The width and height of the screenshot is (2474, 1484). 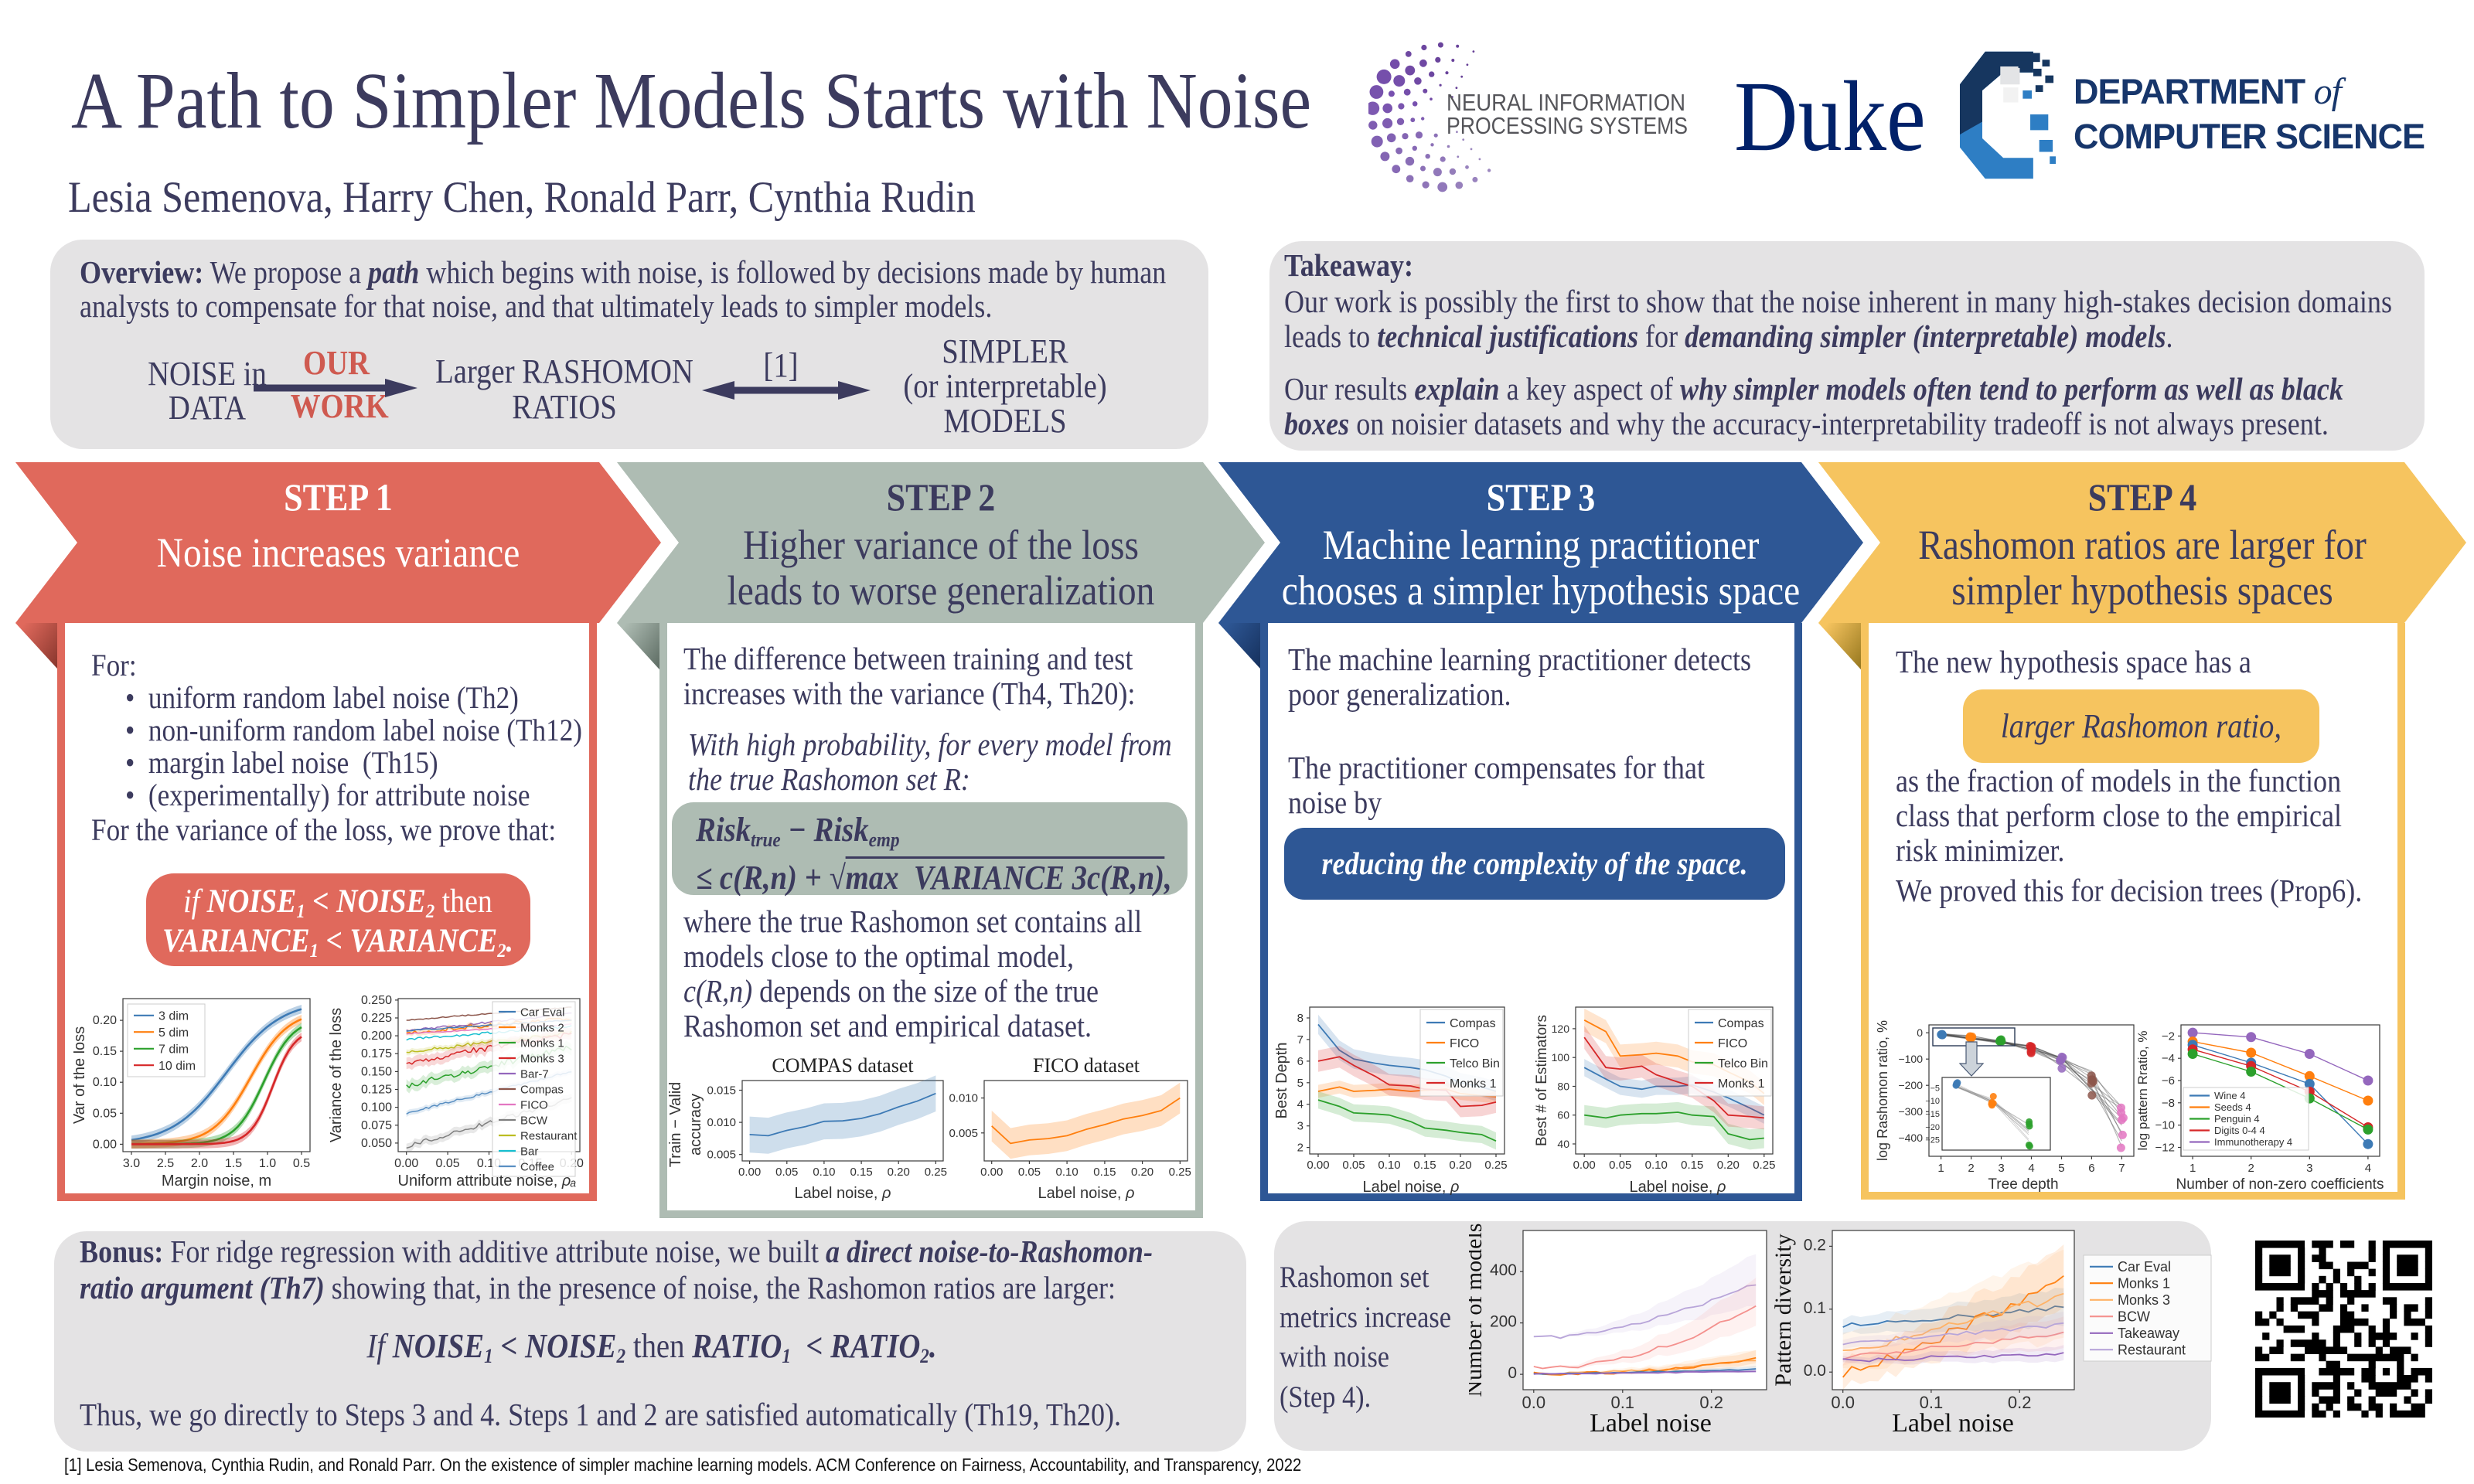 I want to click on svg-text: 7 dim, so click(x=173, y=1050).